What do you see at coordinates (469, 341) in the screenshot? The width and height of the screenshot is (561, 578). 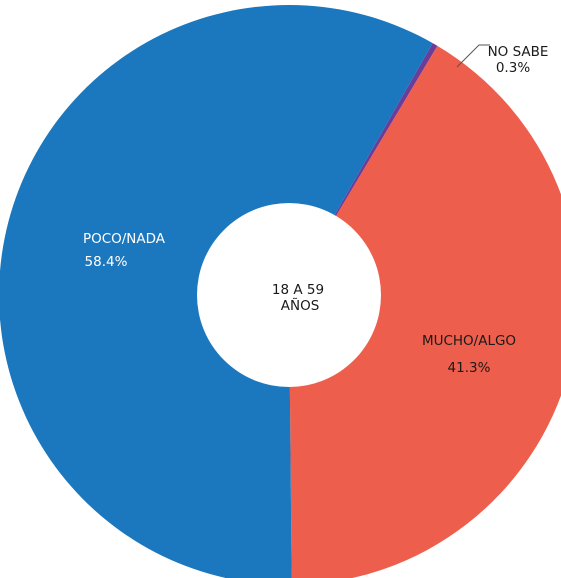 I see `label-mucho-algo-name: MUCHO/ALGO` at bounding box center [469, 341].